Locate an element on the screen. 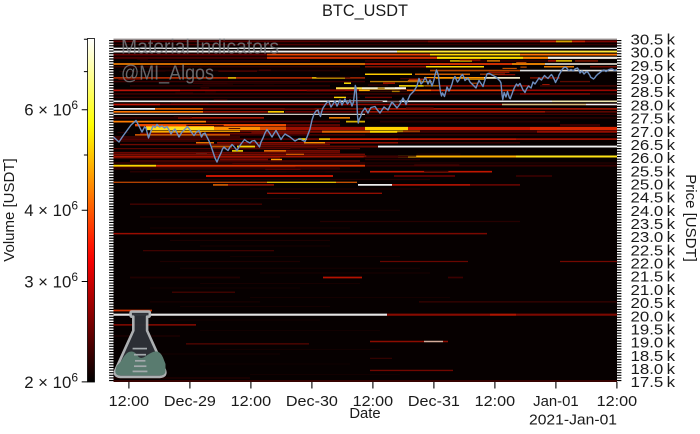 The width and height of the screenshot is (700, 434). svg-text: 6 × 10⁶ is located at coordinates (51, 109).